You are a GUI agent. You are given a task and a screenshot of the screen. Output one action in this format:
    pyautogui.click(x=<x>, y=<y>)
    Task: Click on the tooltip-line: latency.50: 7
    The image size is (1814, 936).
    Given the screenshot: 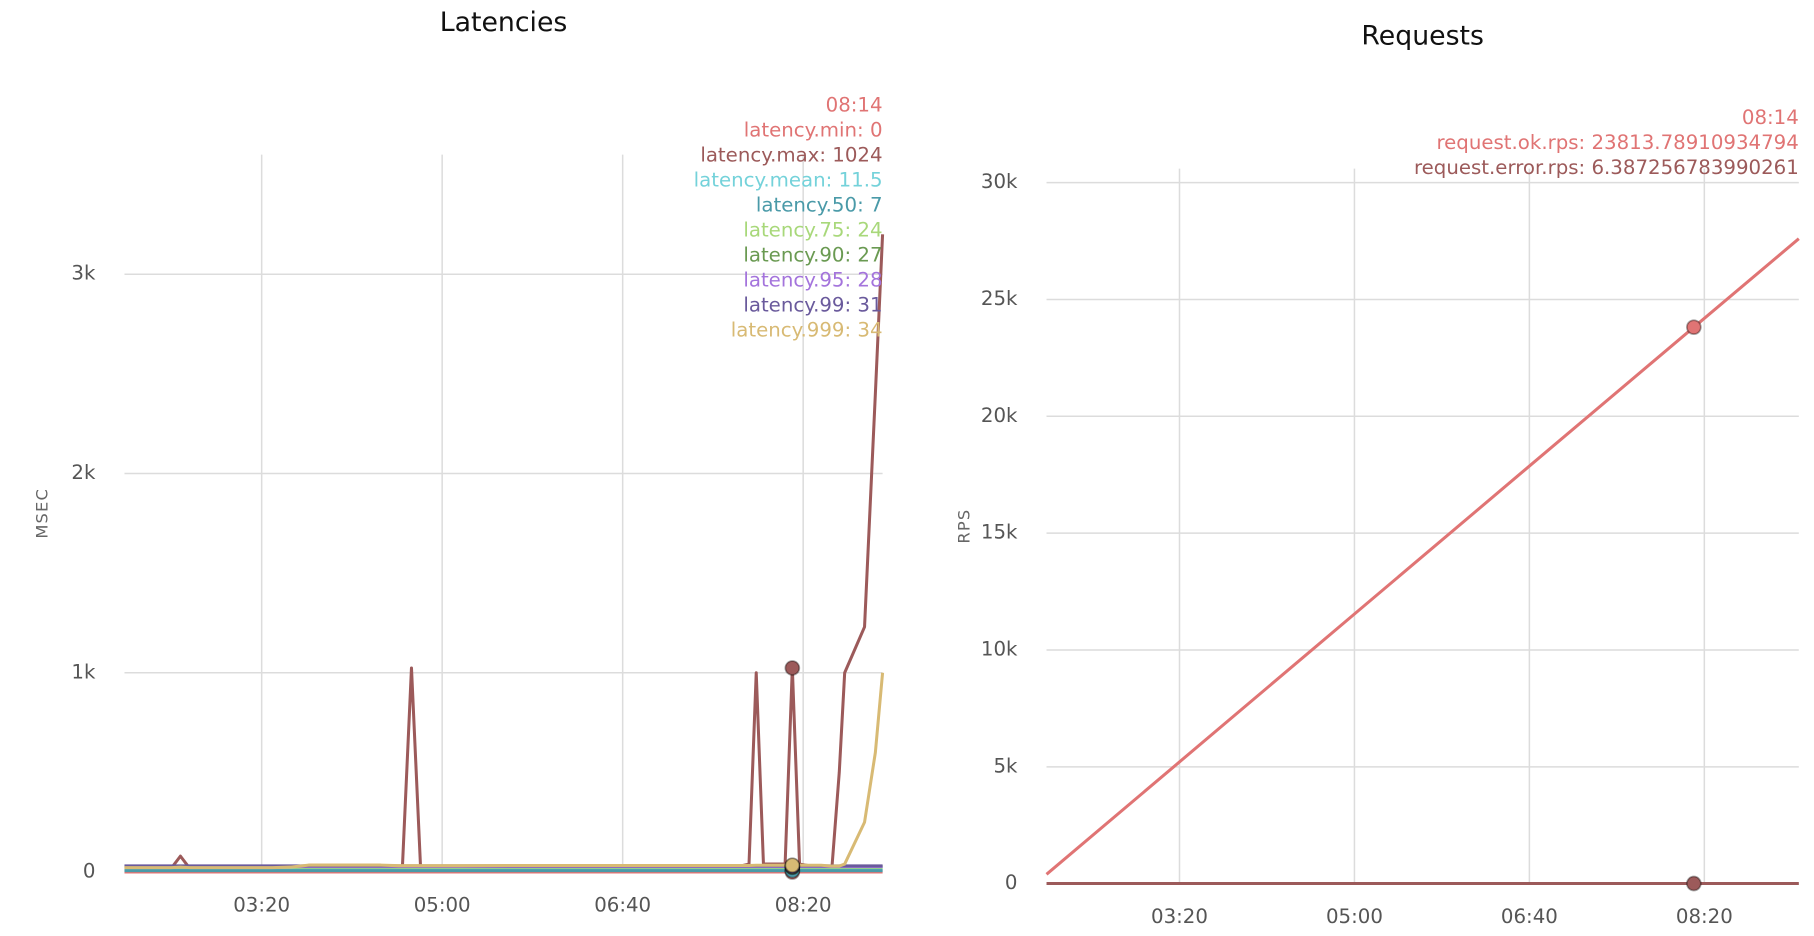 What is the action you would take?
    pyautogui.click(x=819, y=204)
    